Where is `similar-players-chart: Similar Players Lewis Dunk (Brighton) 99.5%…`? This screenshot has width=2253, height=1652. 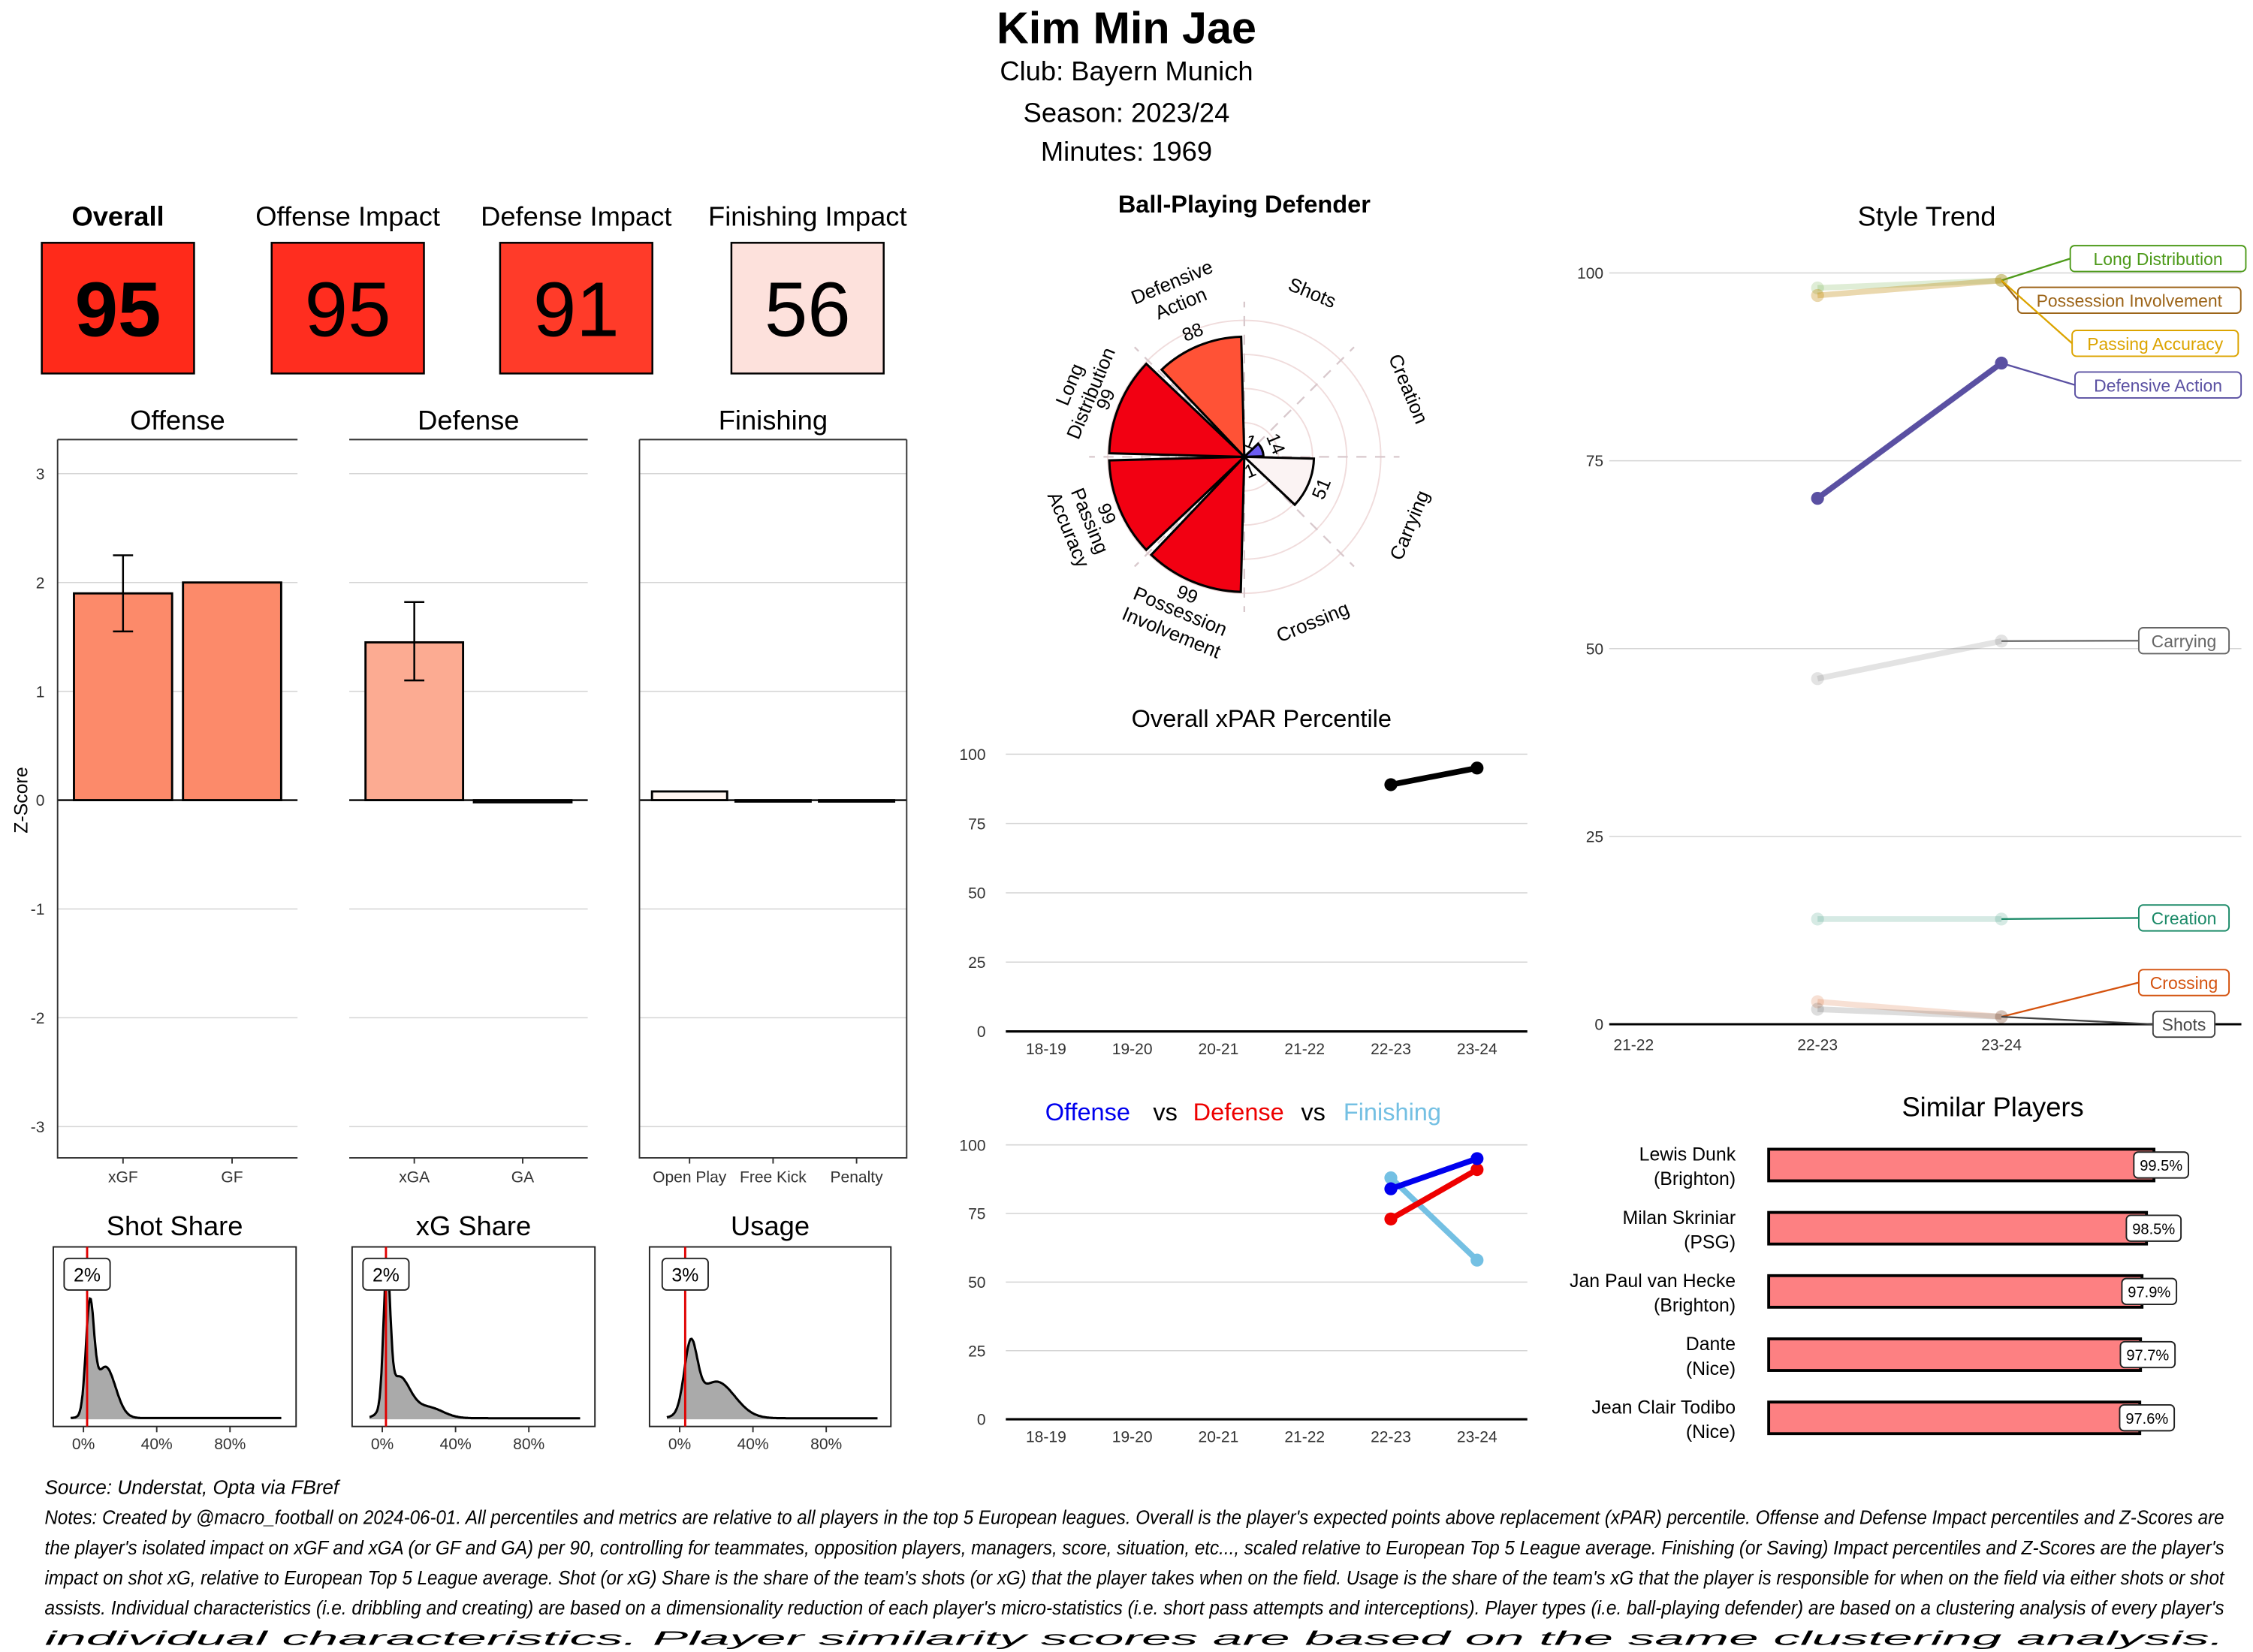
similar-players-chart: Similar Players Lewis Dunk (Brighton) 99.5%… is located at coordinates (1879, 1266).